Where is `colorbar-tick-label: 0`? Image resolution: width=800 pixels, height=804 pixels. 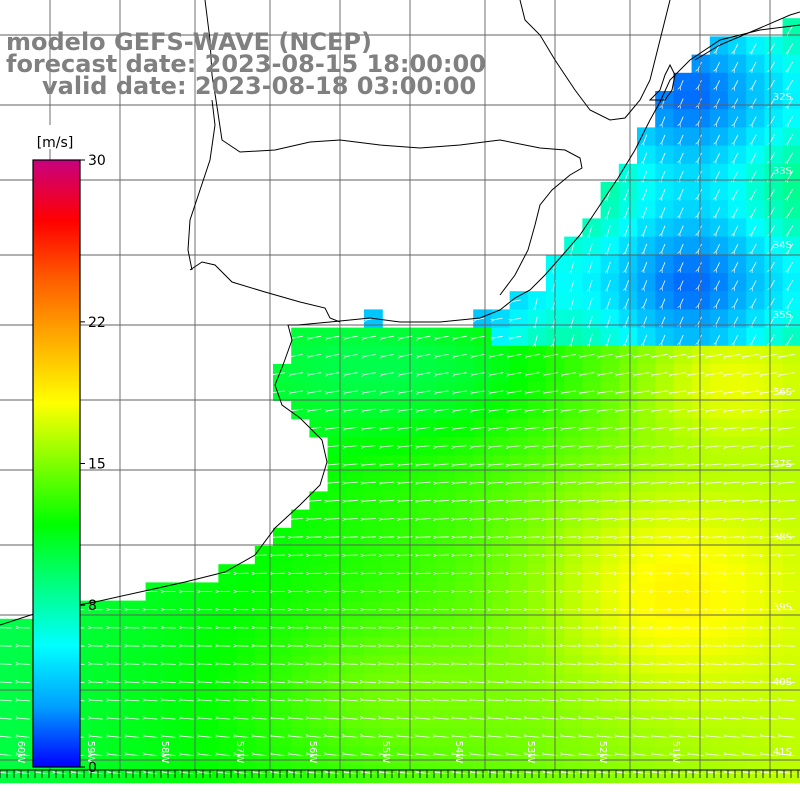 colorbar-tick-label: 0 is located at coordinates (92, 768).